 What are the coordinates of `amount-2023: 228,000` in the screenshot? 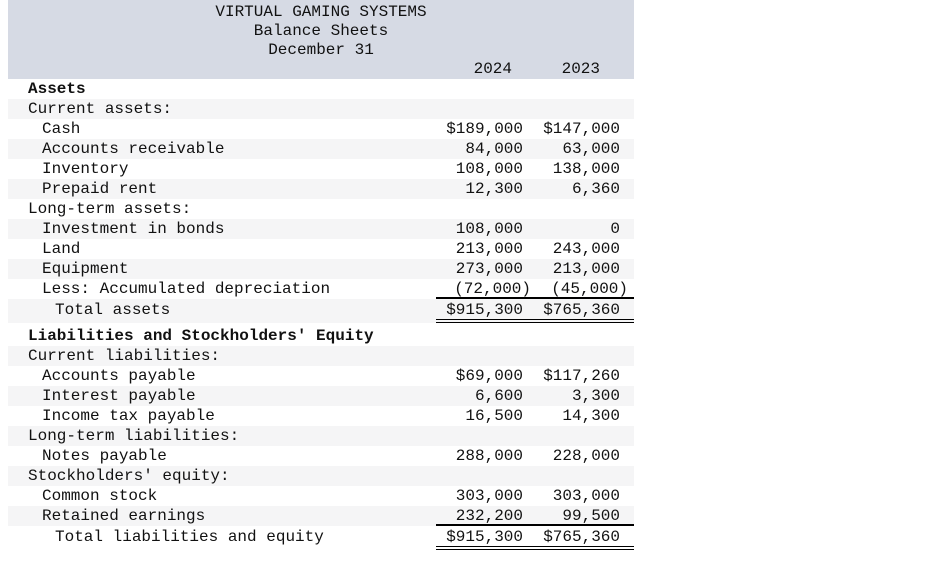 It's located at (586, 456).